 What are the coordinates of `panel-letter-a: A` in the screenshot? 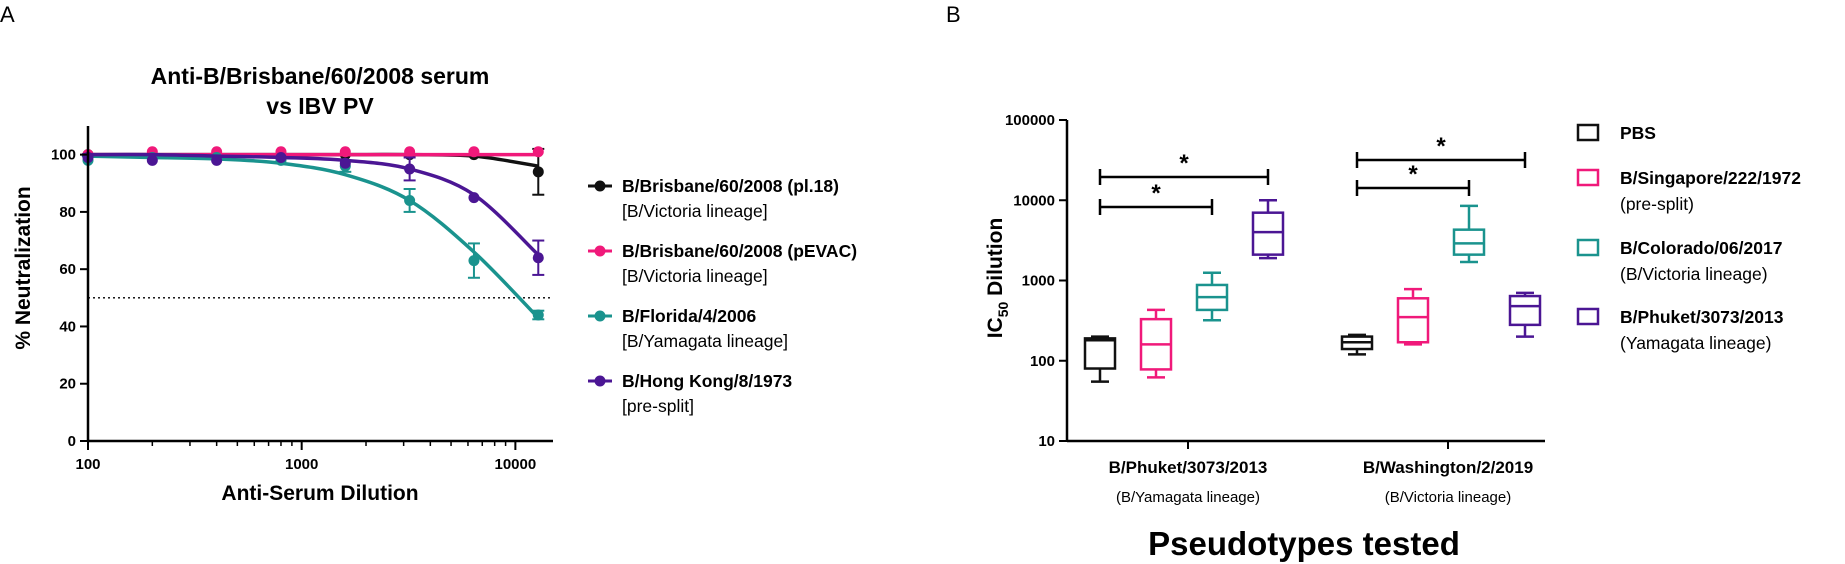 It's located at (7, 14).